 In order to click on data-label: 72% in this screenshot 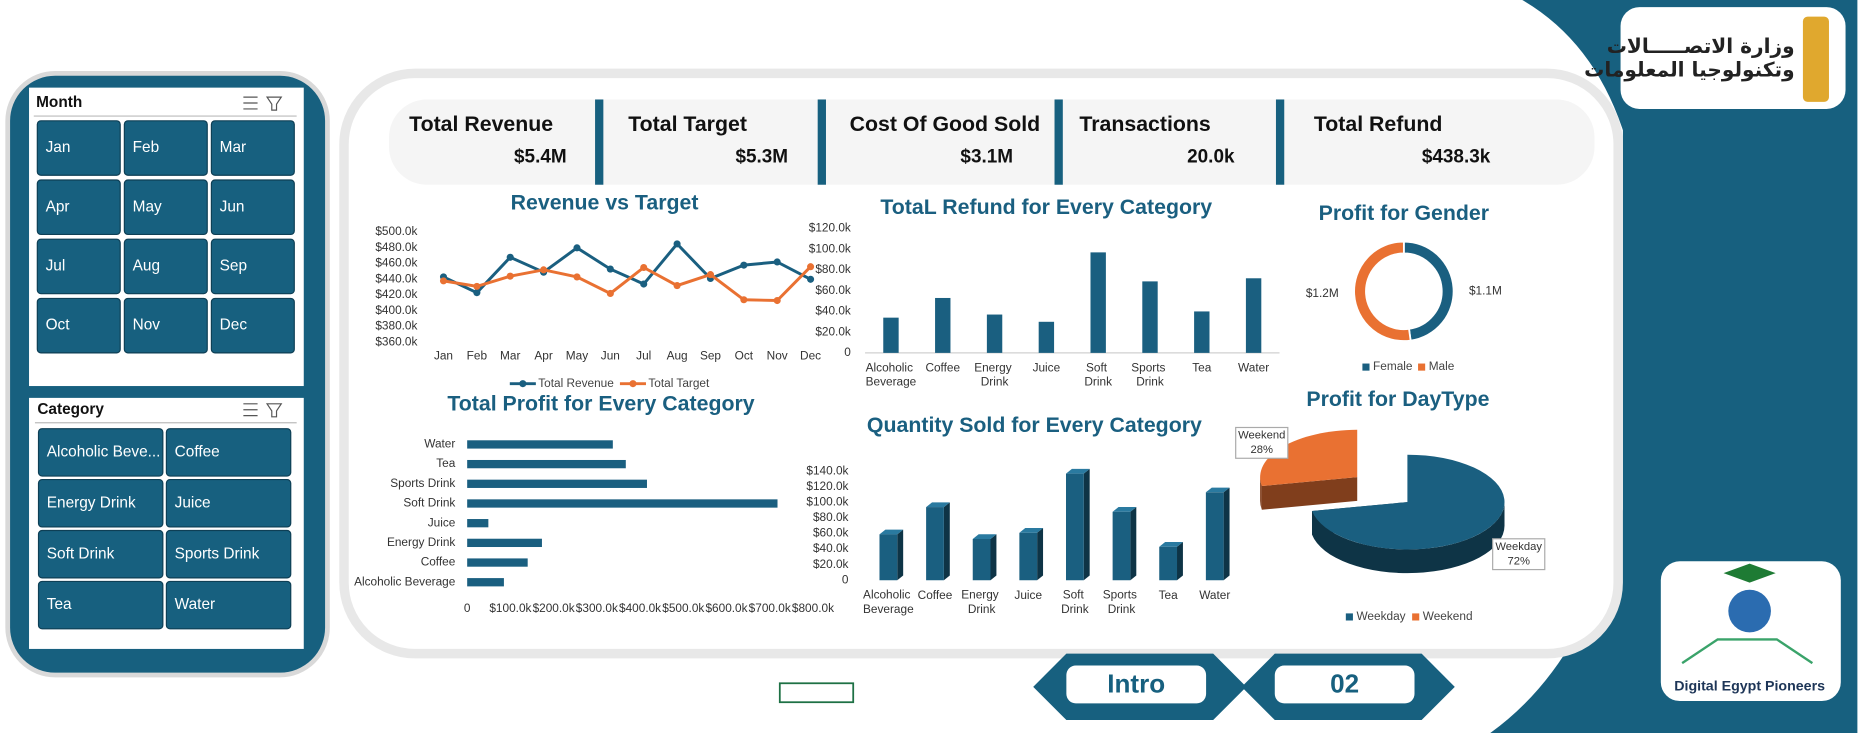, I will do `click(1518, 561)`.